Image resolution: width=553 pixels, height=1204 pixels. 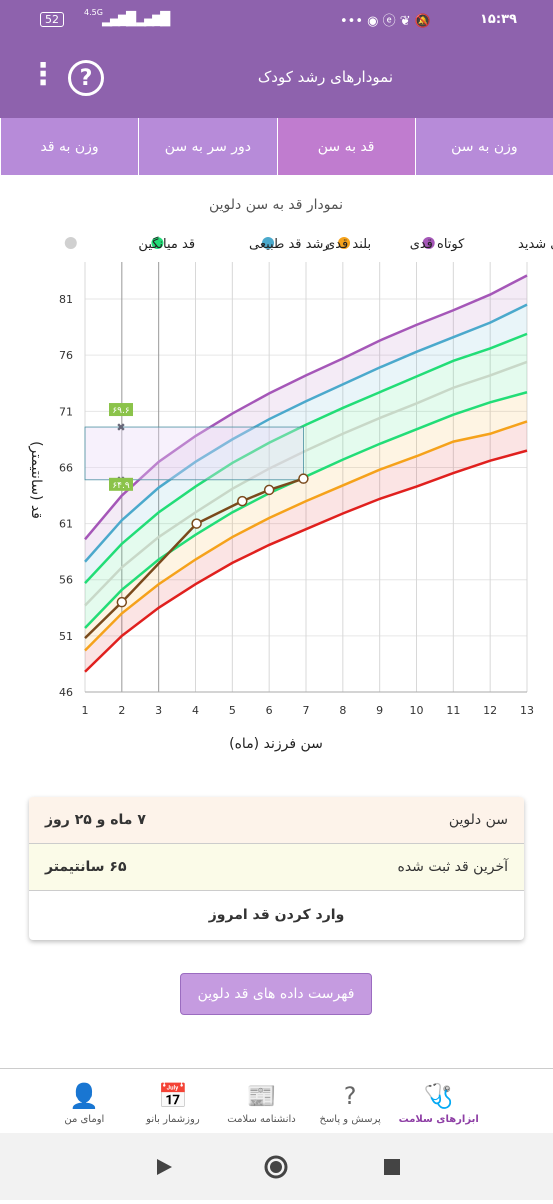 What do you see at coordinates (417, 710) in the screenshot?
I see `x-tick-label: 10` at bounding box center [417, 710].